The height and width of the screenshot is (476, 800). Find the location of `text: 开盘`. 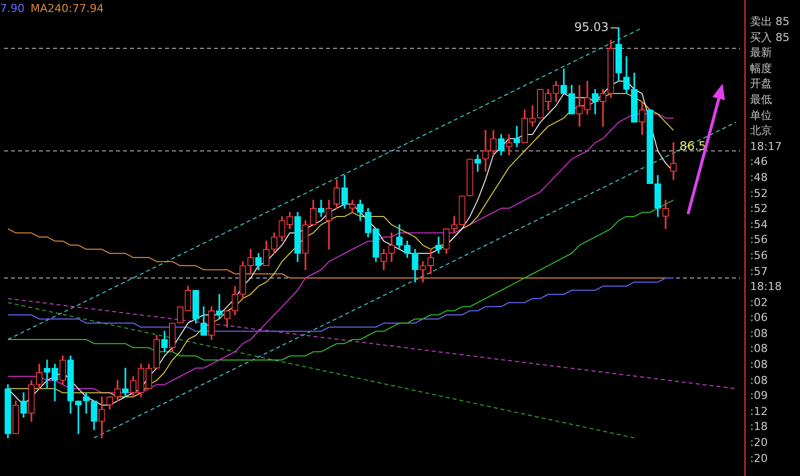

text: 开盘 is located at coordinates (761, 84).